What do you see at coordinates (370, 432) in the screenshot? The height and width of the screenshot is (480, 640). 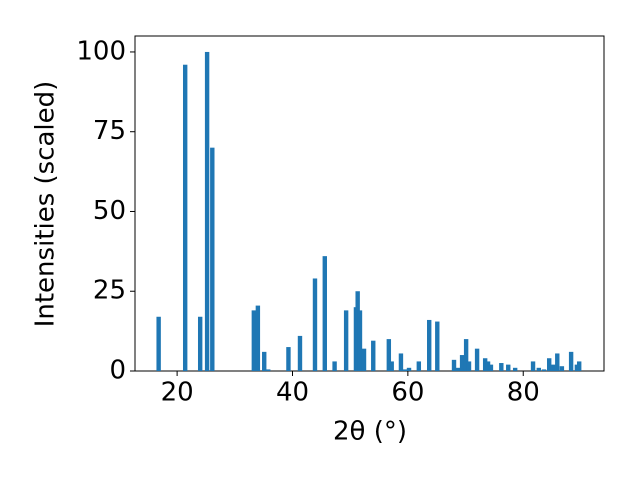 I see `x-axis-label: 2θ (°)` at bounding box center [370, 432].